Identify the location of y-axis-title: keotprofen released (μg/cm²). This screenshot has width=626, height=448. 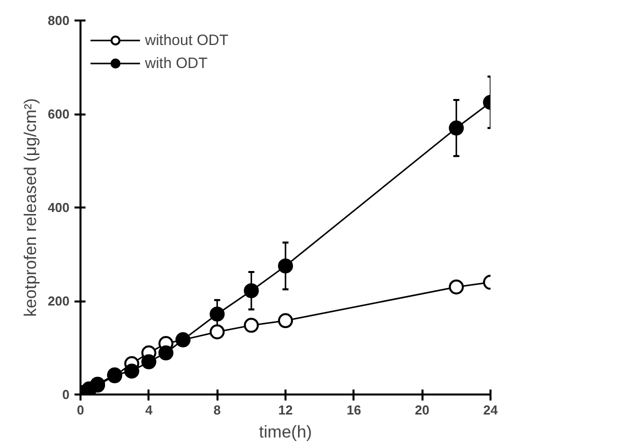
(30, 207).